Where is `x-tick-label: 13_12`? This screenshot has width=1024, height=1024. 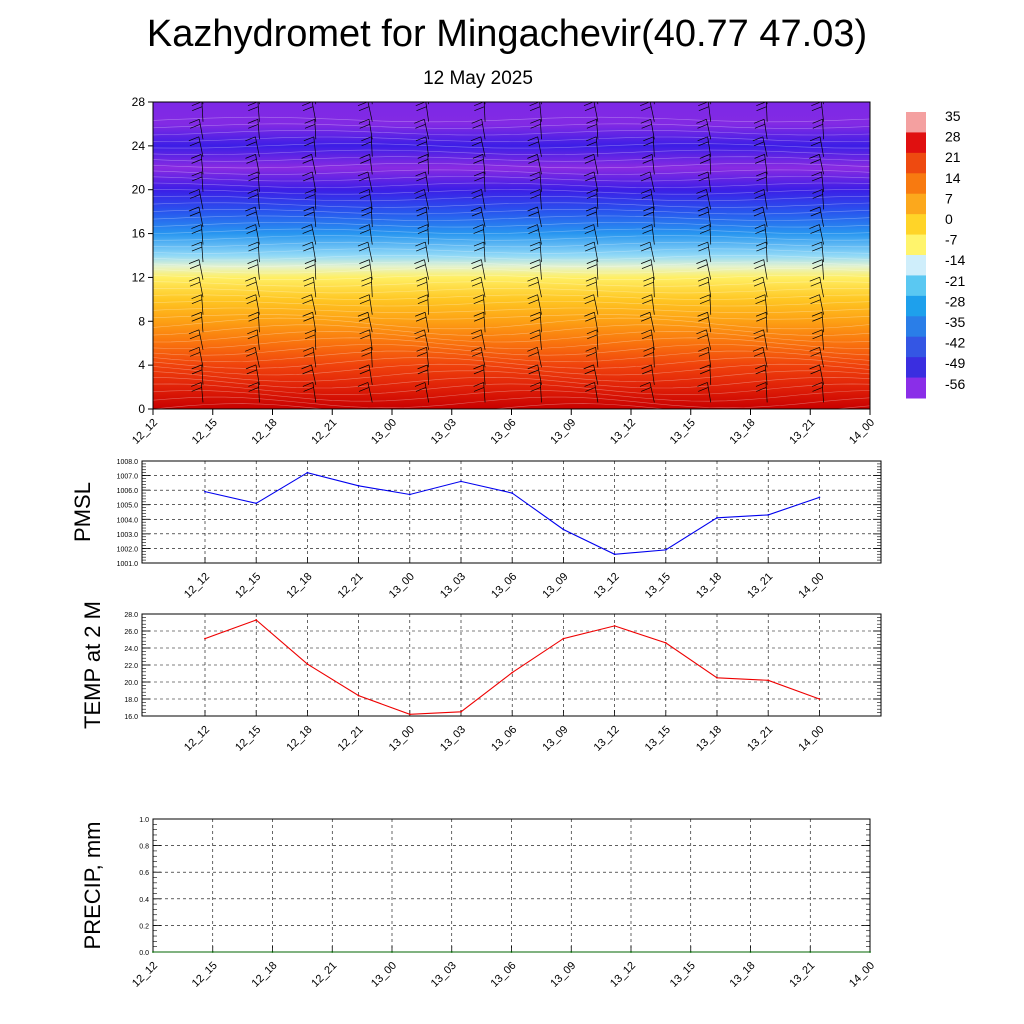
x-tick-label: 13_12 is located at coordinates (607, 739).